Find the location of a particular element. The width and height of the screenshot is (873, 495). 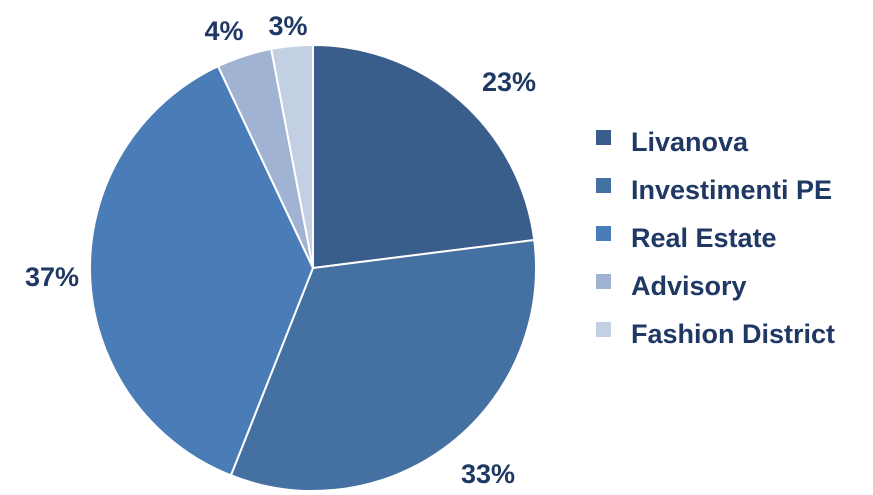

legend-item-fashion-district: Fashion District is located at coordinates (715, 334).